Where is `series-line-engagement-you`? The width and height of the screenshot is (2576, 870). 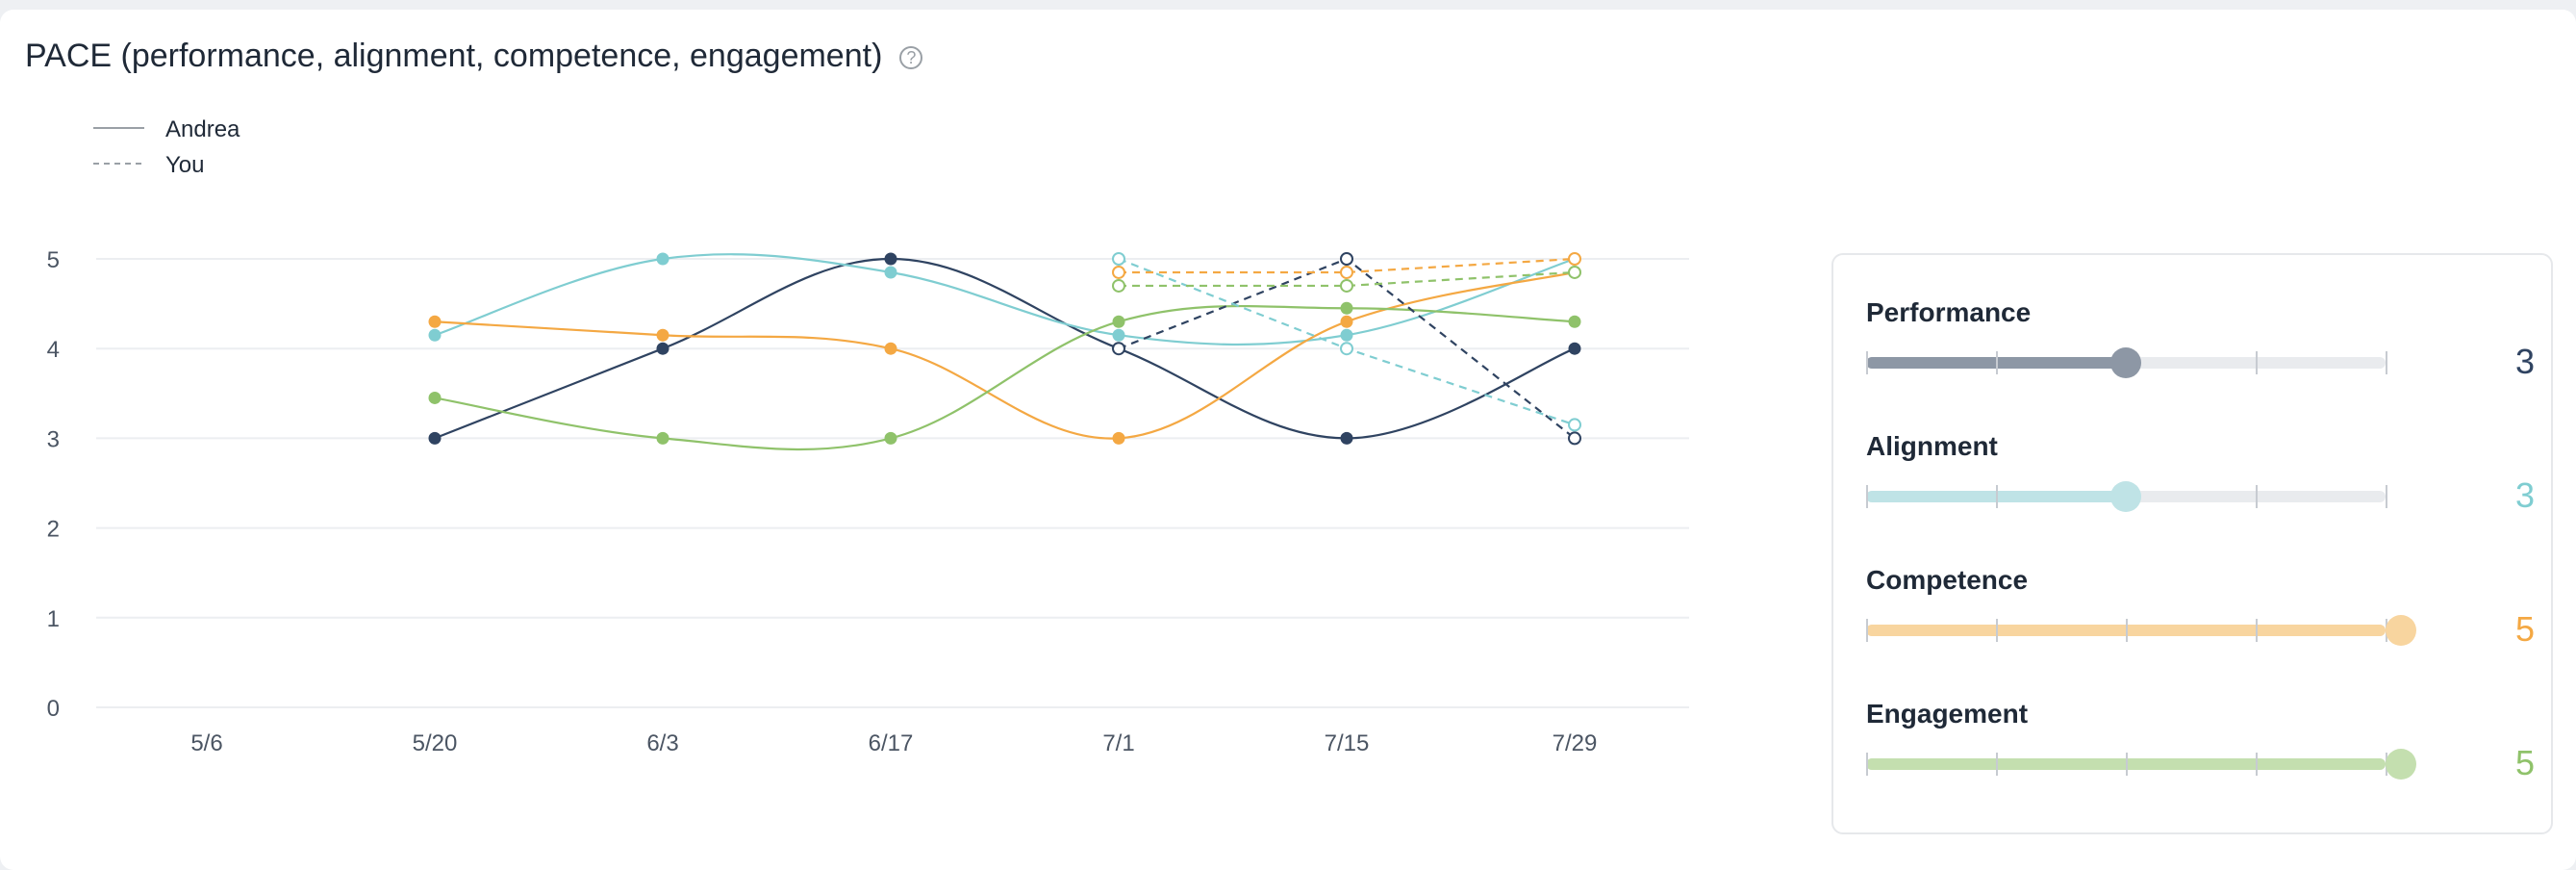 series-line-engagement-you is located at coordinates (1347, 279).